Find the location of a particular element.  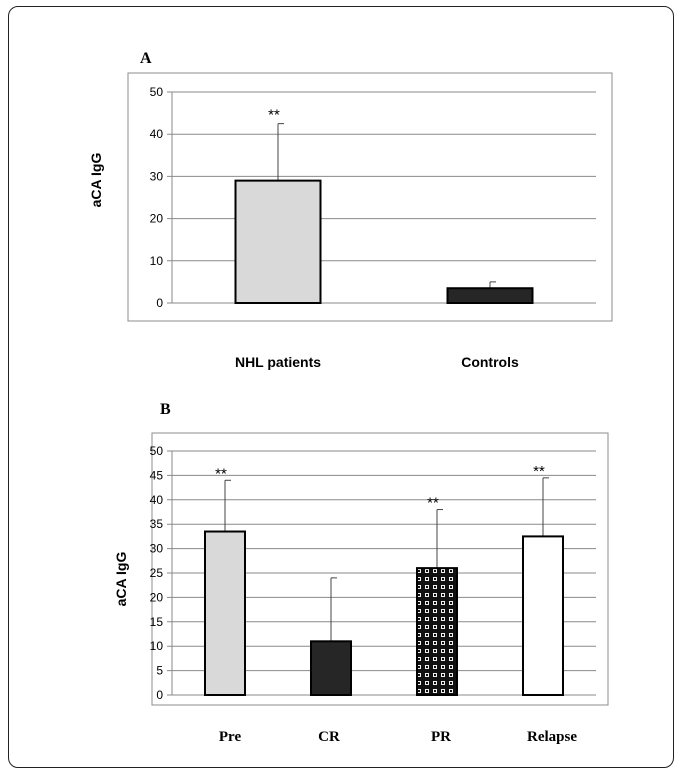

category-label: CR is located at coordinates (329, 736).